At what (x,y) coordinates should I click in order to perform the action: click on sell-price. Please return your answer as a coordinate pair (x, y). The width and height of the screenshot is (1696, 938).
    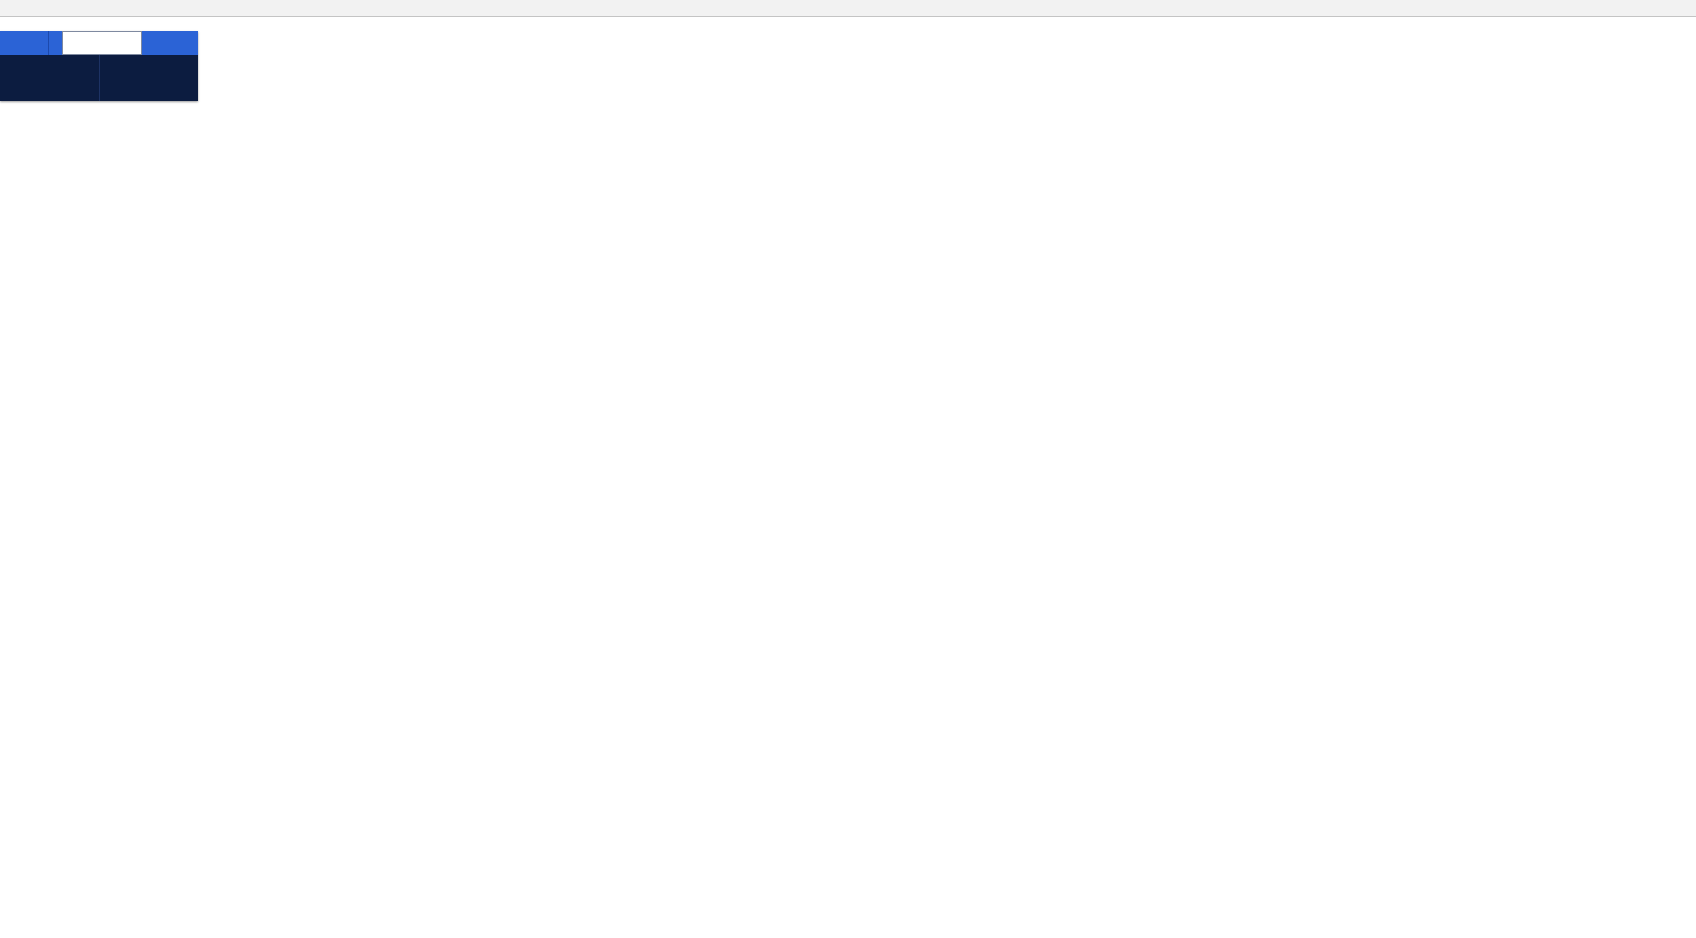
    Looking at the image, I should click on (50, 78).